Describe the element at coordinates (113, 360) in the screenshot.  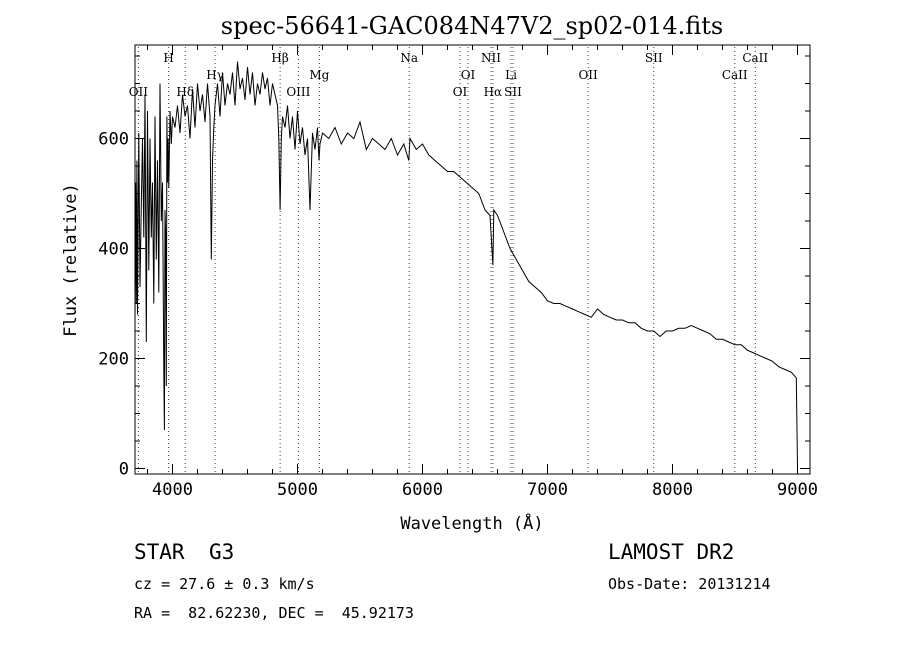
I see `y-tick-label-200: 200` at that location.